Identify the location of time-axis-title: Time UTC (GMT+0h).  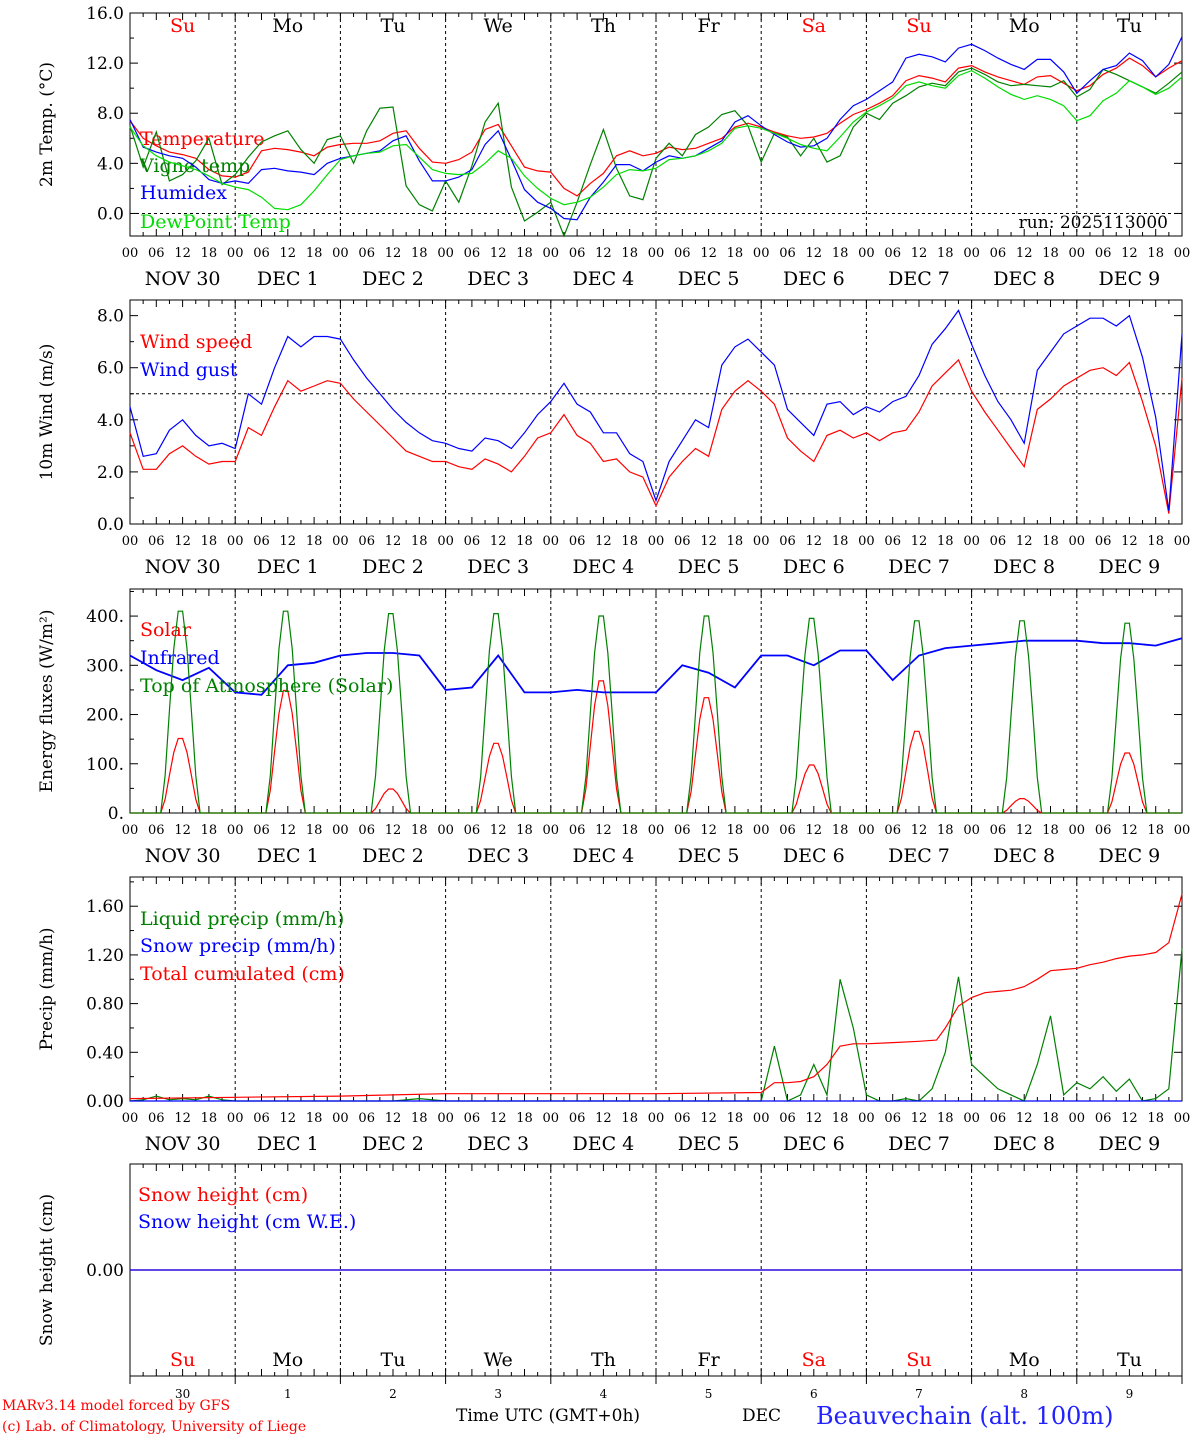
(548, 1416).